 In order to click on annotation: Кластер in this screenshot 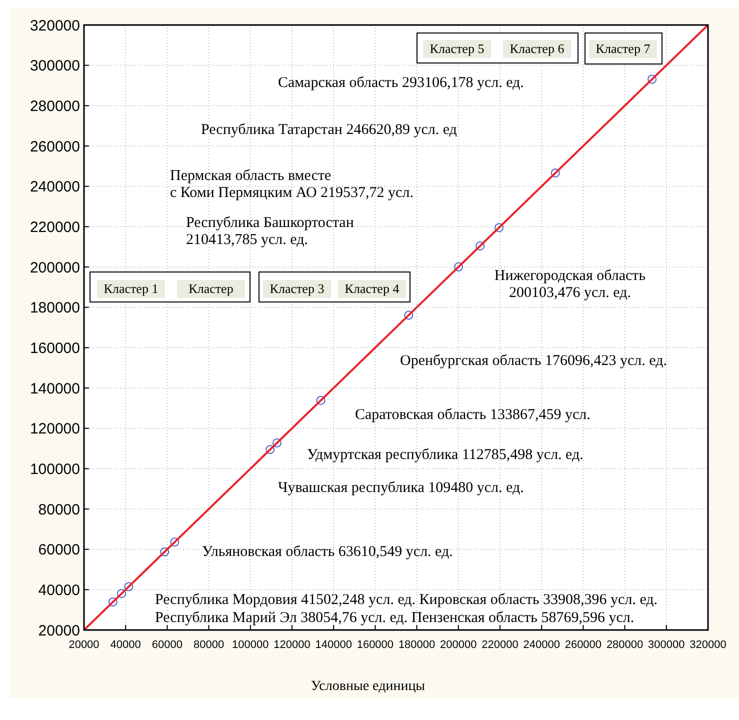, I will do `click(211, 288)`.